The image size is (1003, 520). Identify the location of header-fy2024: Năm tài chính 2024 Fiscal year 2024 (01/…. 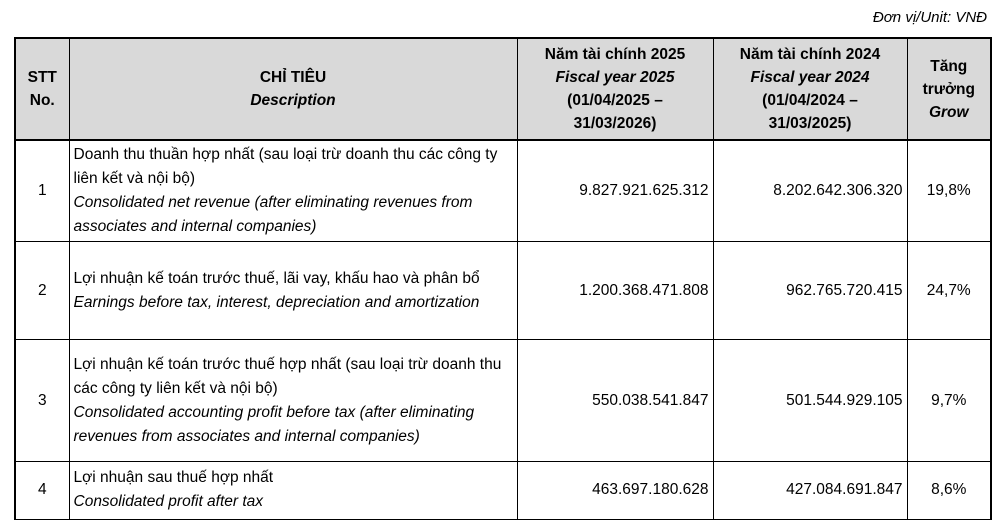
(810, 89).